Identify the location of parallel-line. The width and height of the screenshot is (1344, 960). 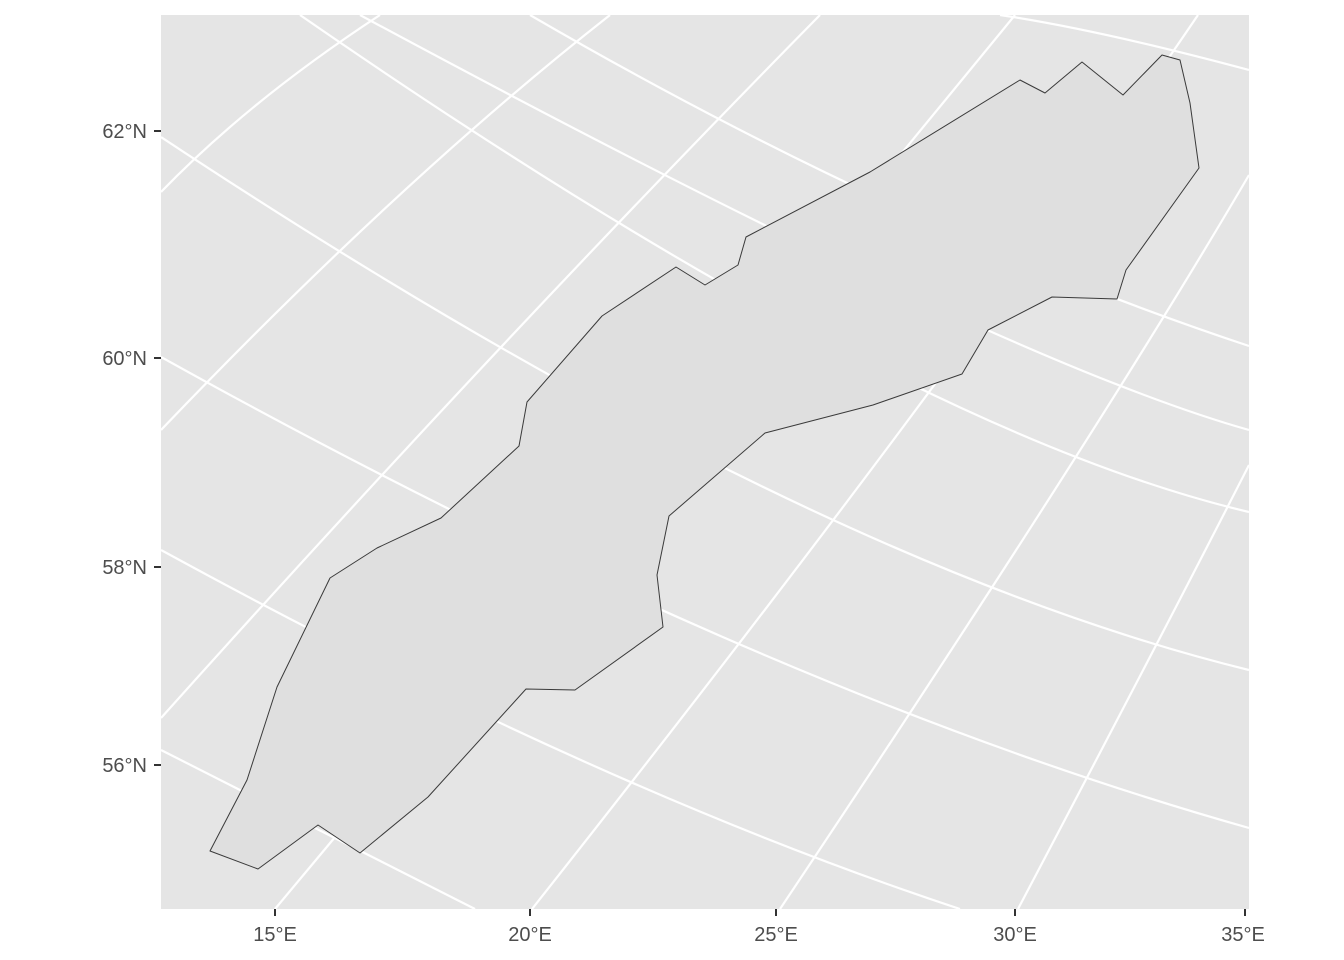
(1124, 43).